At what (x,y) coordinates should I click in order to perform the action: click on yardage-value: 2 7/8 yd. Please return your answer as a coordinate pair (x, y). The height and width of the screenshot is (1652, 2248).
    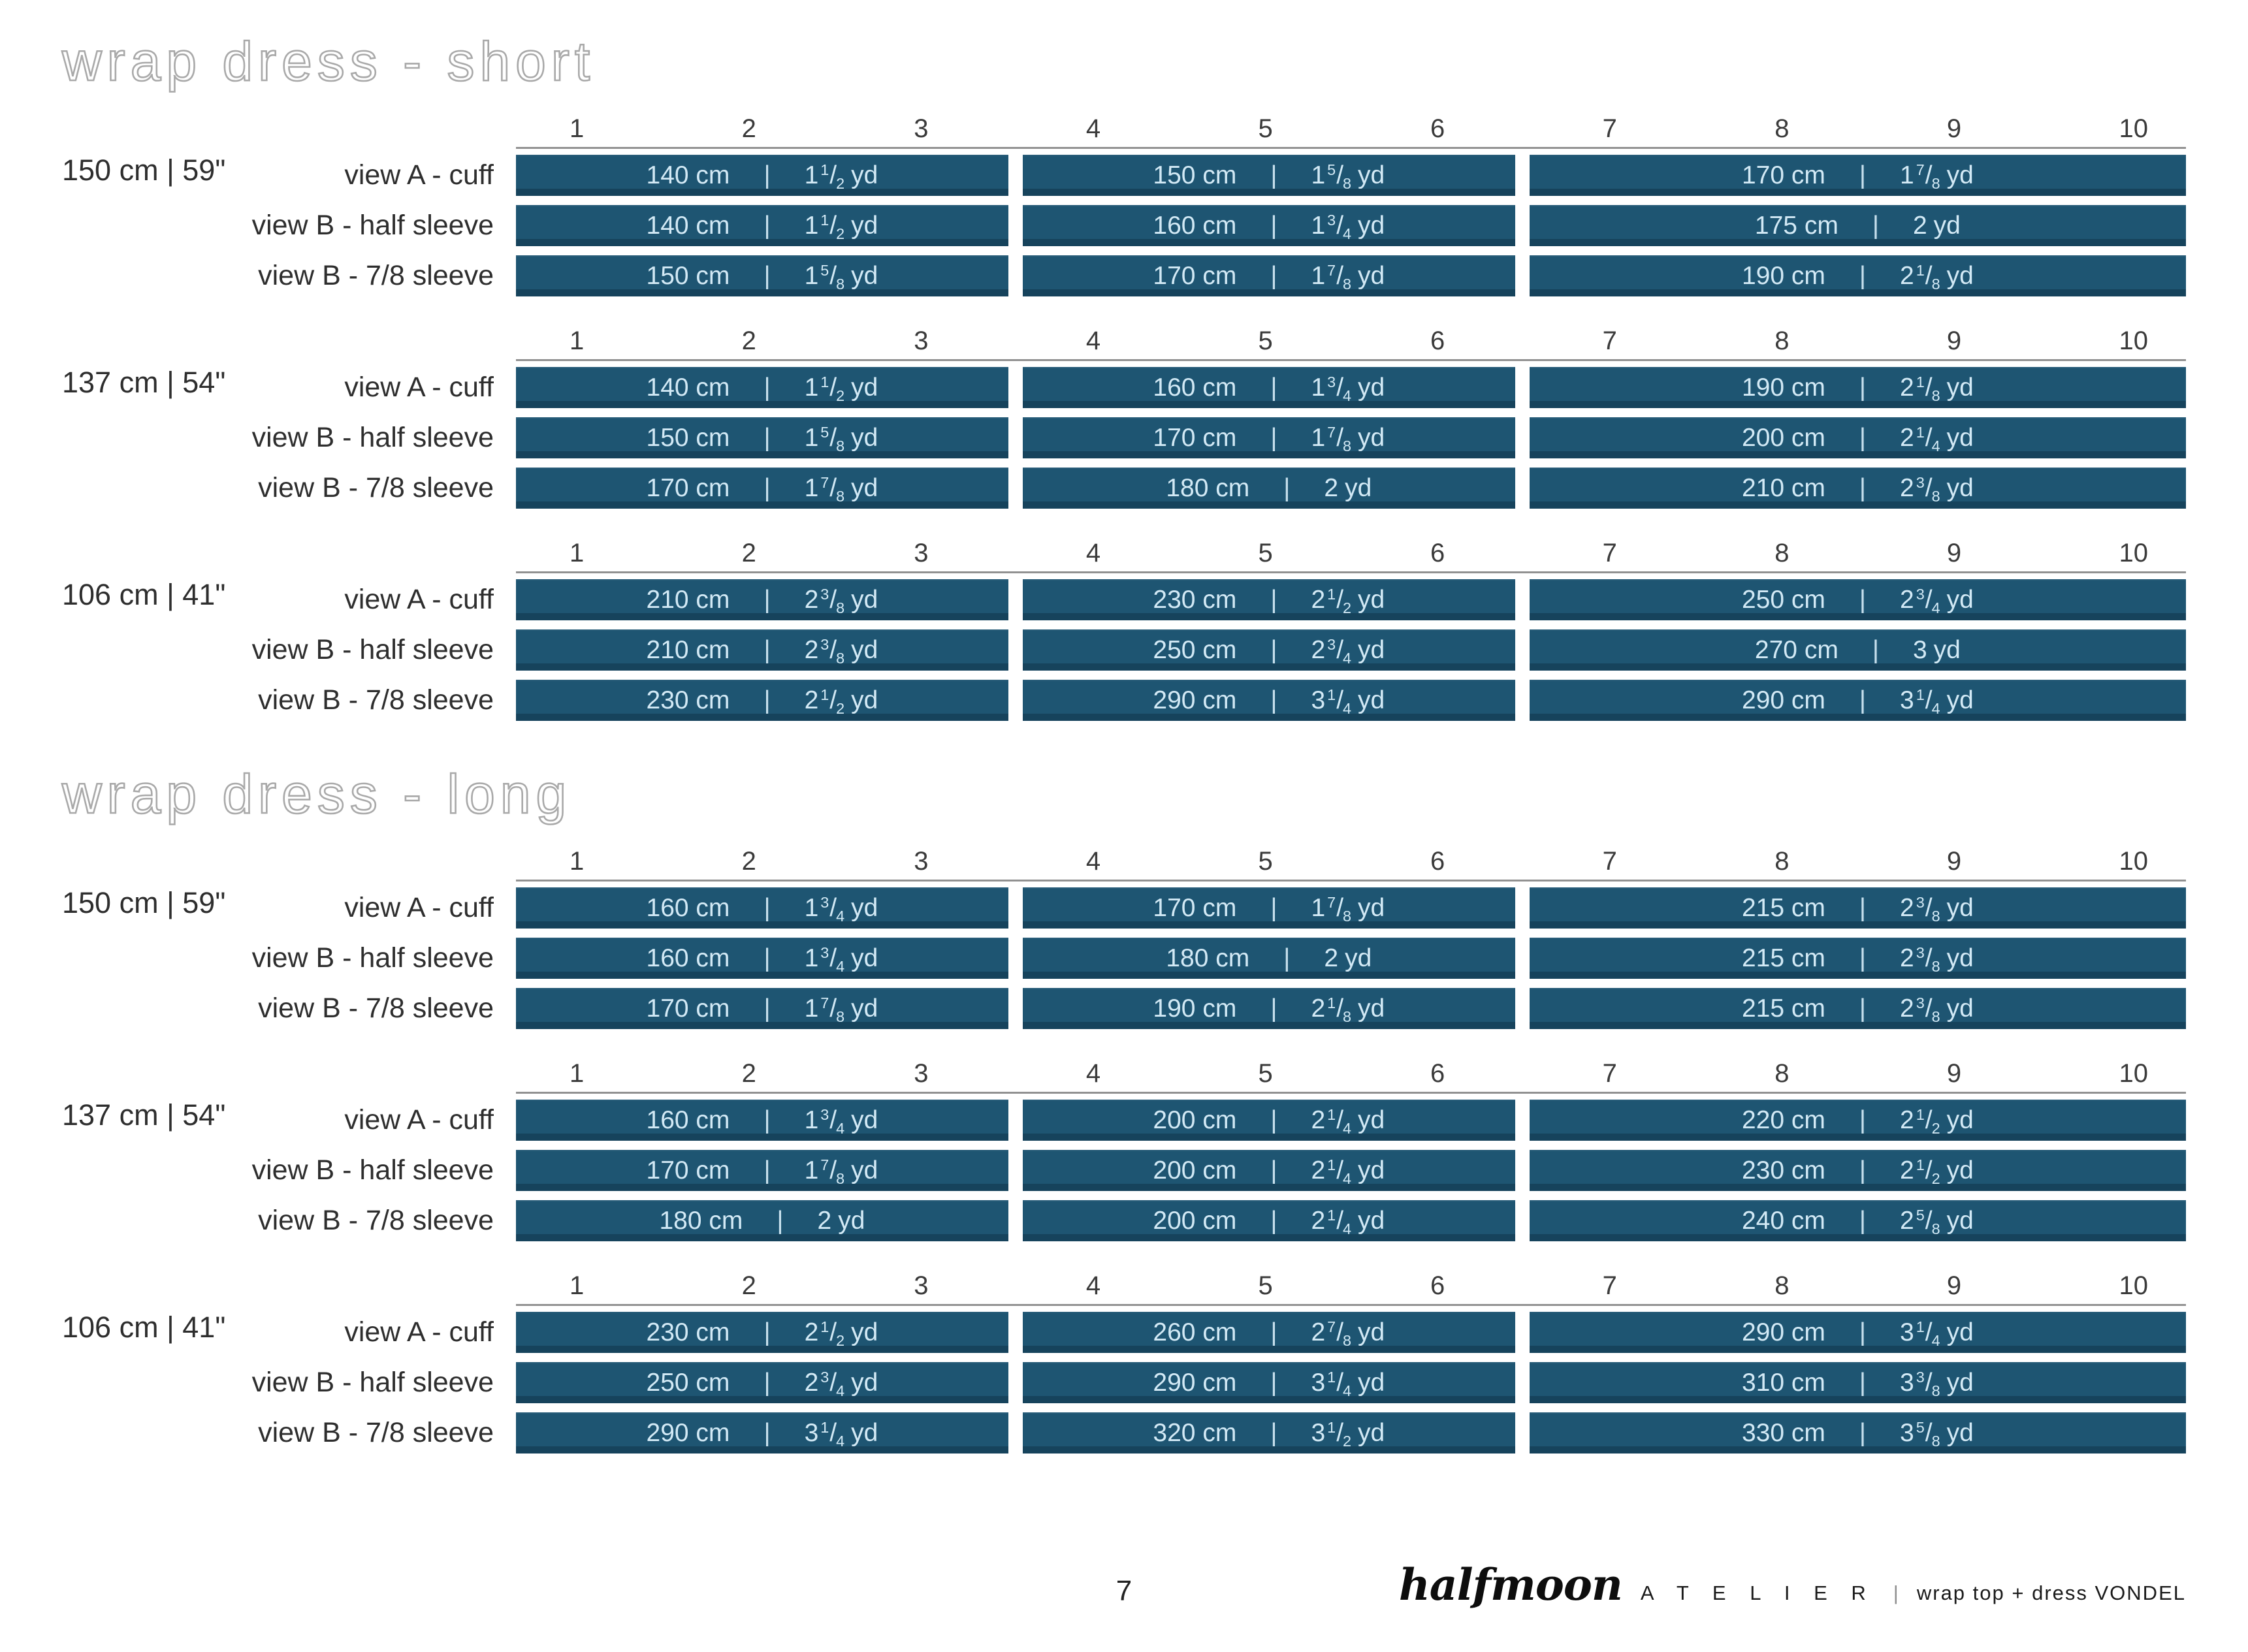
    Looking at the image, I should click on (1348, 1333).